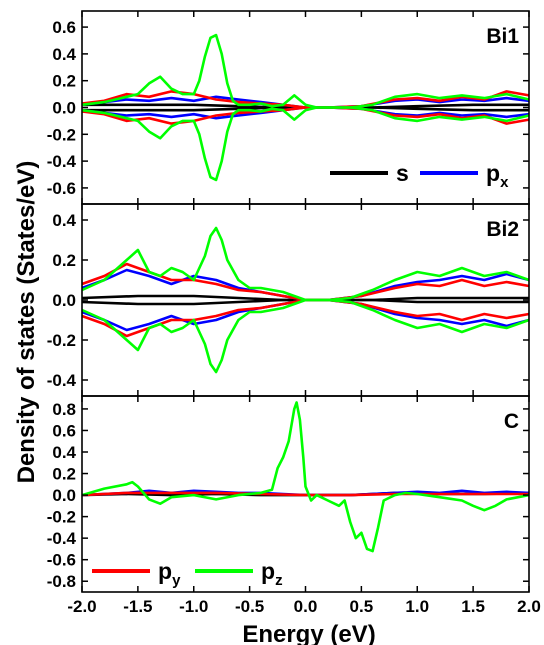 The width and height of the screenshot is (544, 645). Describe the element at coordinates (279, 580) in the screenshot. I see `legend-subscript: z` at that location.